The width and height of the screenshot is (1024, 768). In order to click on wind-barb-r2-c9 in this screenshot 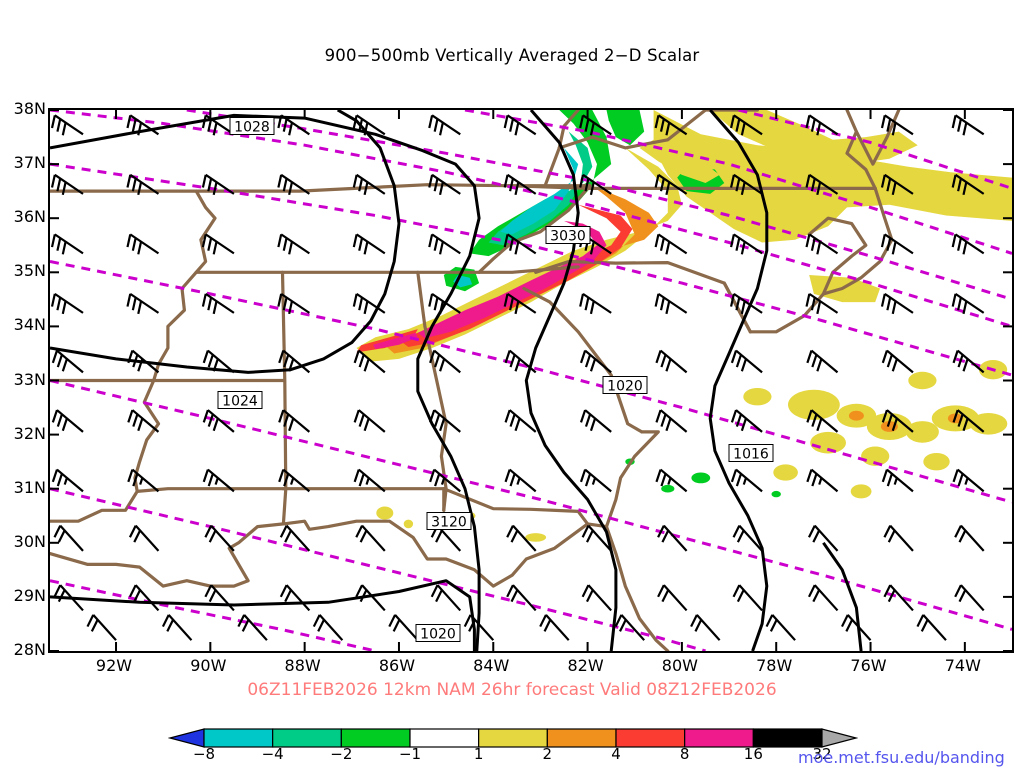, I will do `click(746, 244)`.